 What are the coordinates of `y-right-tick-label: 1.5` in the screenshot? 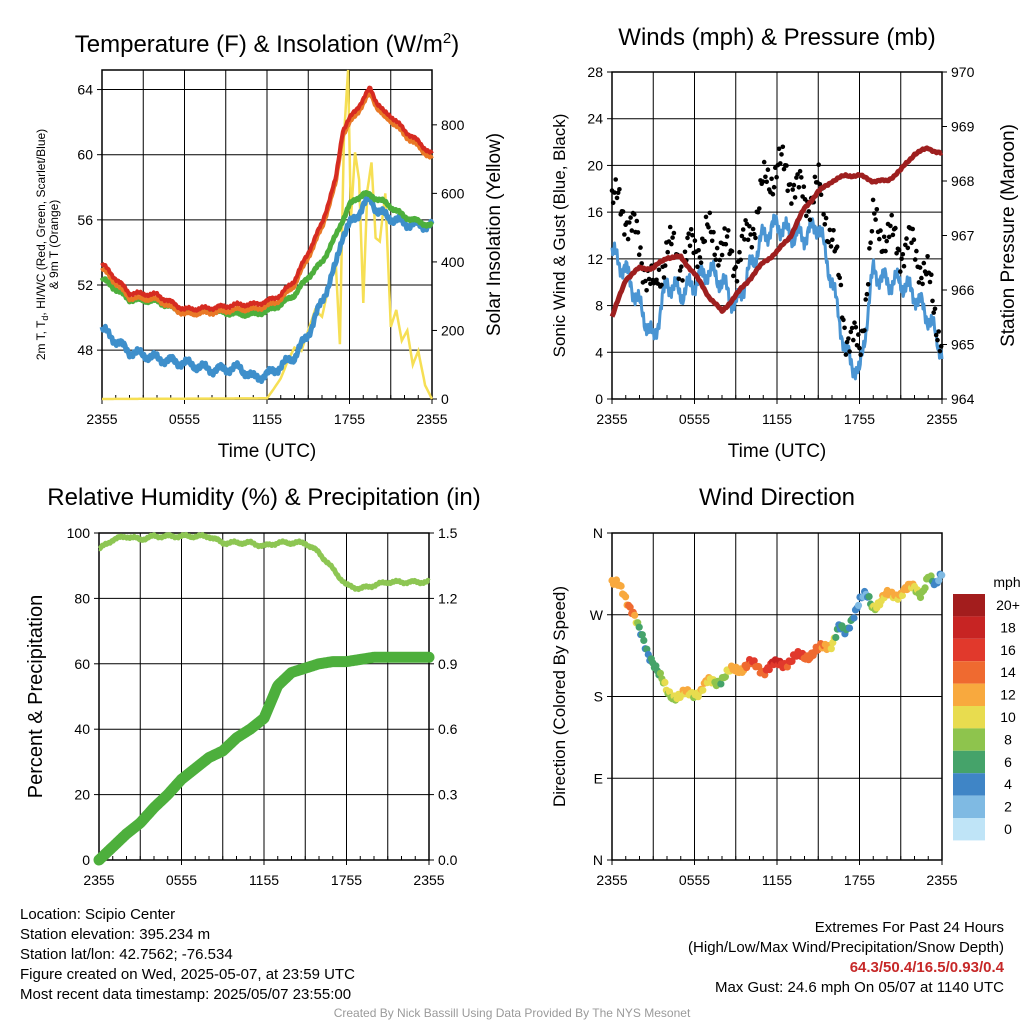 It's located at (448, 533).